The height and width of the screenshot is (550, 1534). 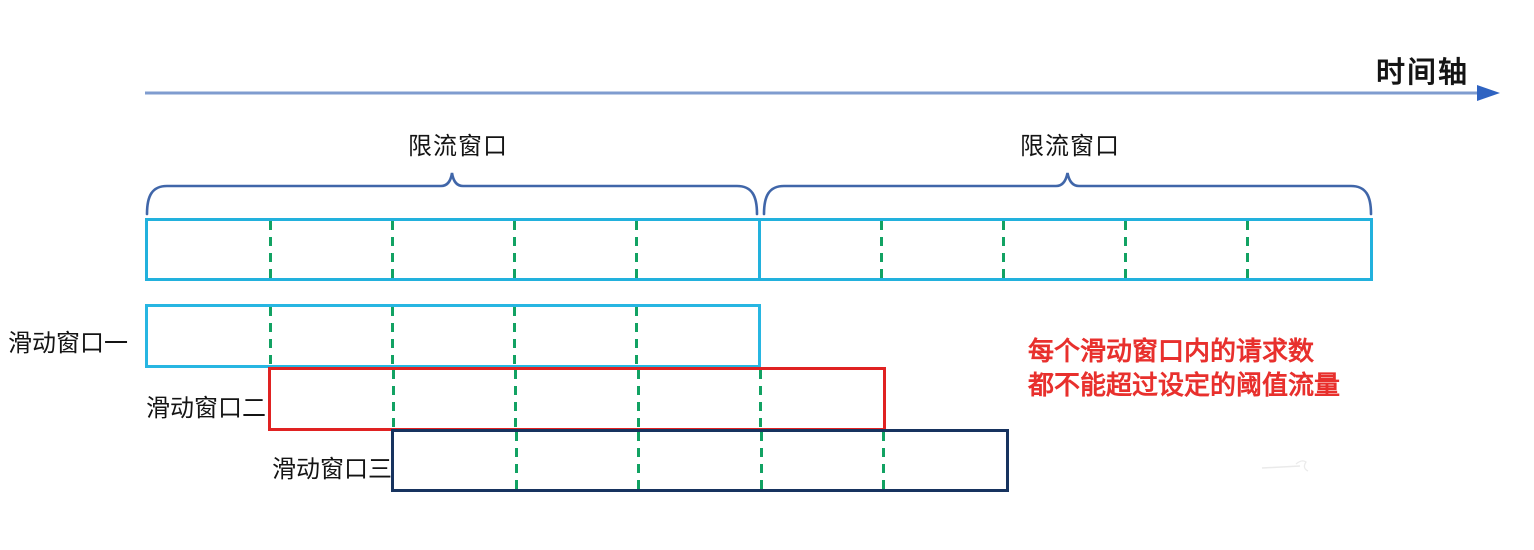 What do you see at coordinates (1184, 385) in the screenshot?
I see `threshold-note-line-2: 都不能超过设定的阈值流量` at bounding box center [1184, 385].